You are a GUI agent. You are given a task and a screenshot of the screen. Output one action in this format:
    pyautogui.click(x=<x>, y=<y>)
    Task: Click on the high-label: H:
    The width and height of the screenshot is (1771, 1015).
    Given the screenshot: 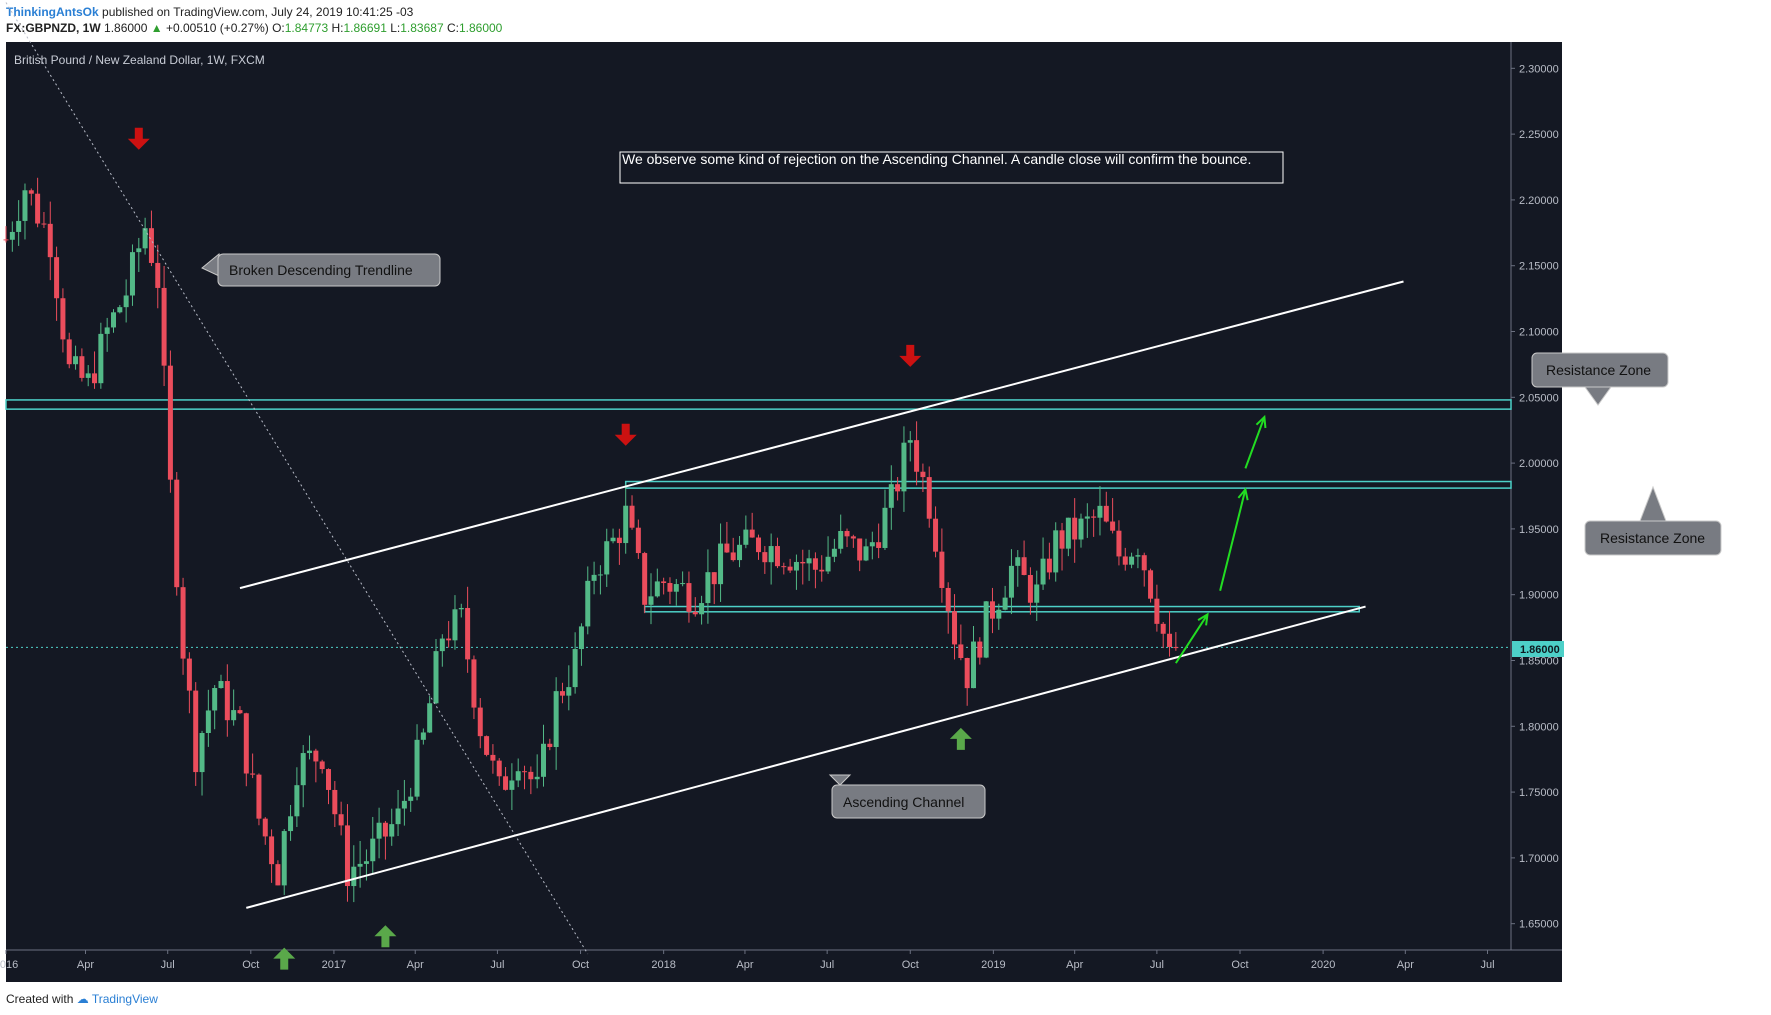 What is the action you would take?
    pyautogui.click(x=337, y=28)
    